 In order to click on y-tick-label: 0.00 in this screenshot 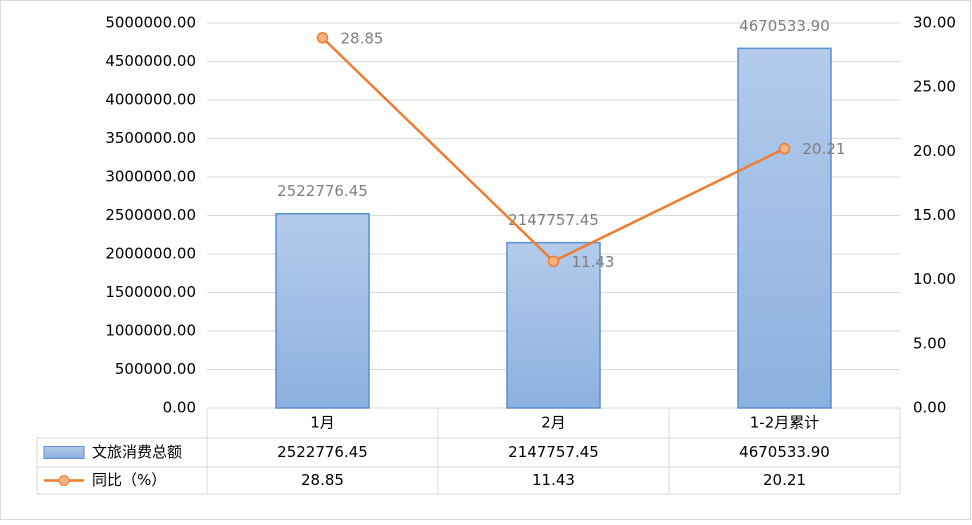, I will do `click(179, 408)`.